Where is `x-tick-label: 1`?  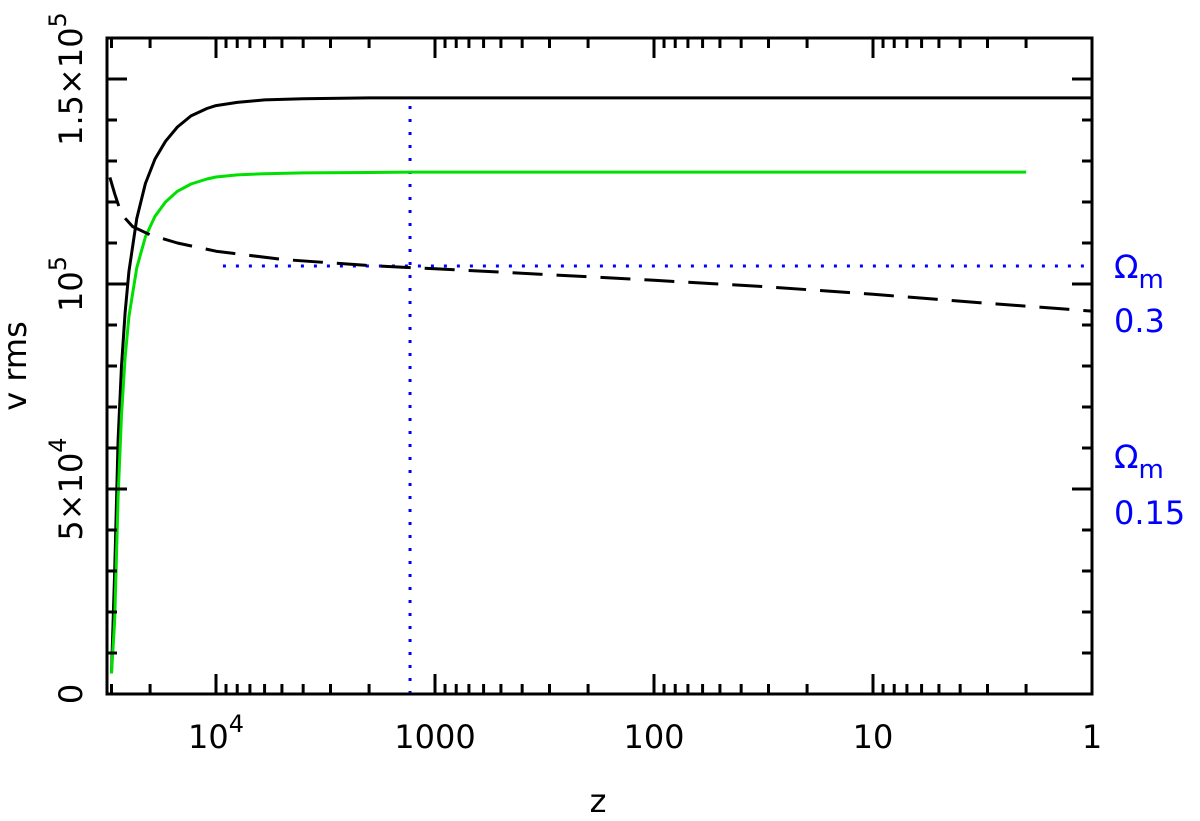
x-tick-label: 1 is located at coordinates (1092, 737).